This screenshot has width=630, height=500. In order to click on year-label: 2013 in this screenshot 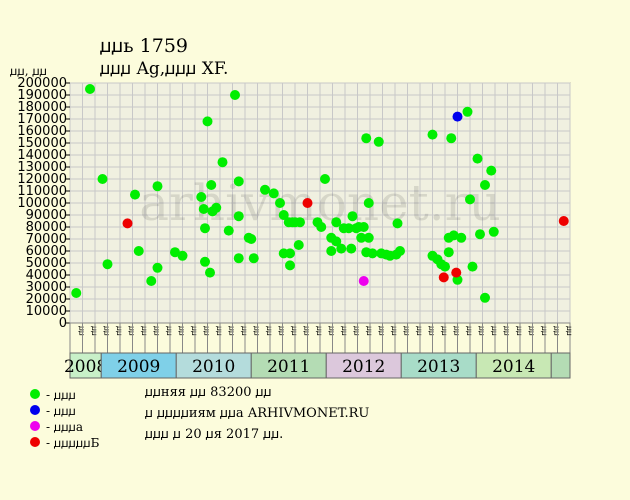, I will do `click(438, 367)`.